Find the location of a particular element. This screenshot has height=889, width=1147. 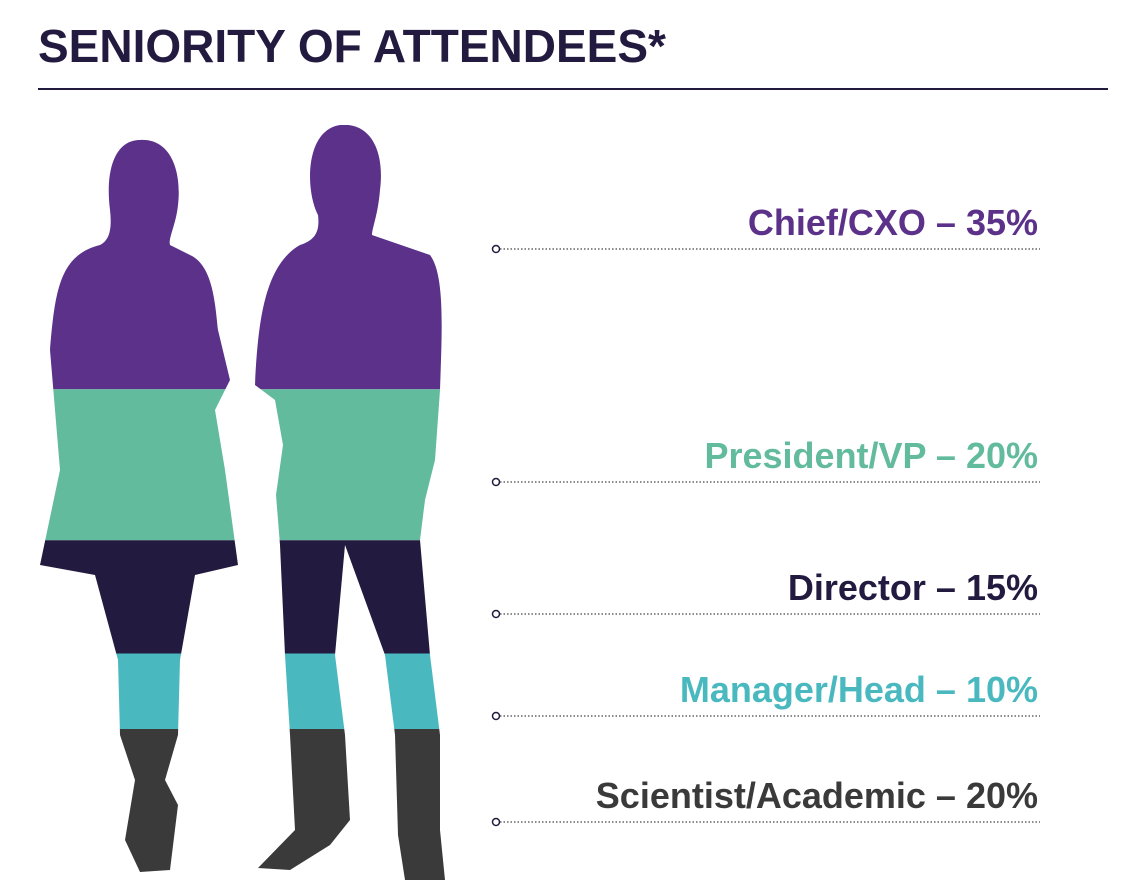

segment-label: Manager/Head – 10% is located at coordinates (859, 689).